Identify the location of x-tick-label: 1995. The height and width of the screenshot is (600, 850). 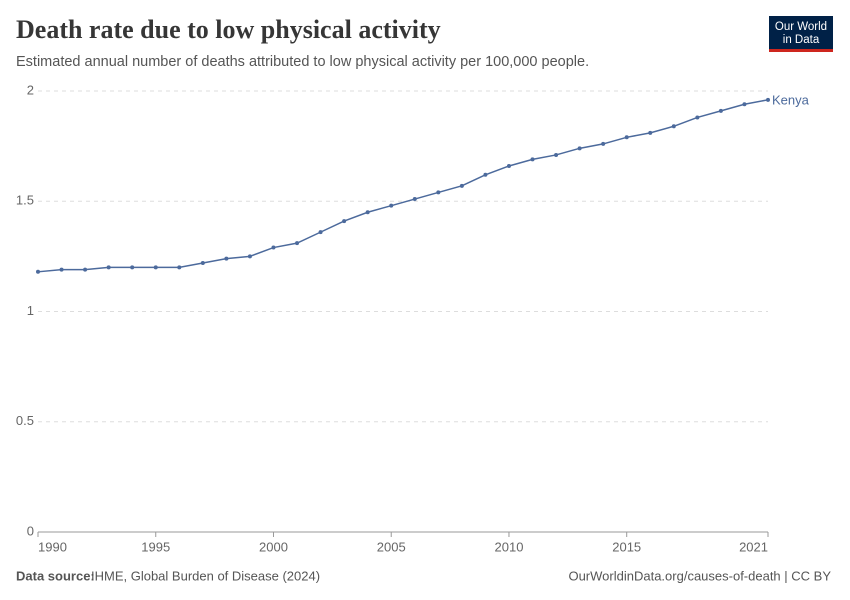
(155, 546).